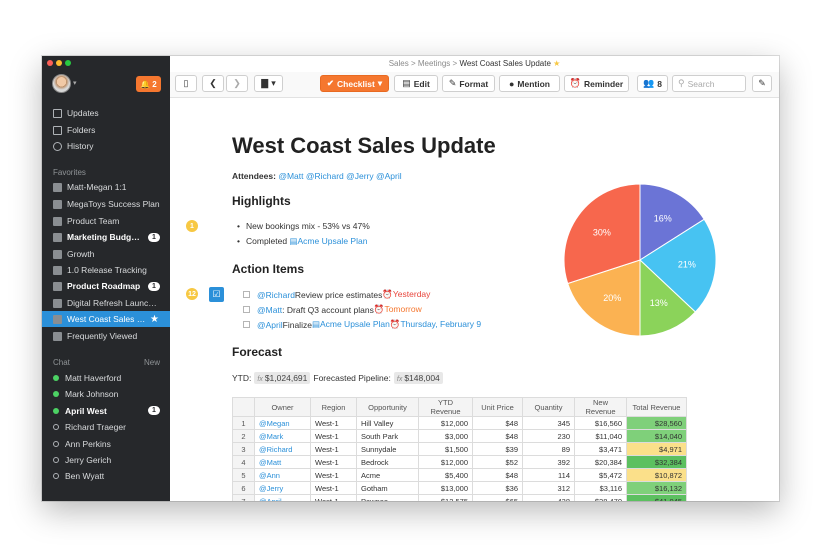 The height and width of the screenshot is (558, 820). I want to click on table-cell: @Matt, so click(282, 462).